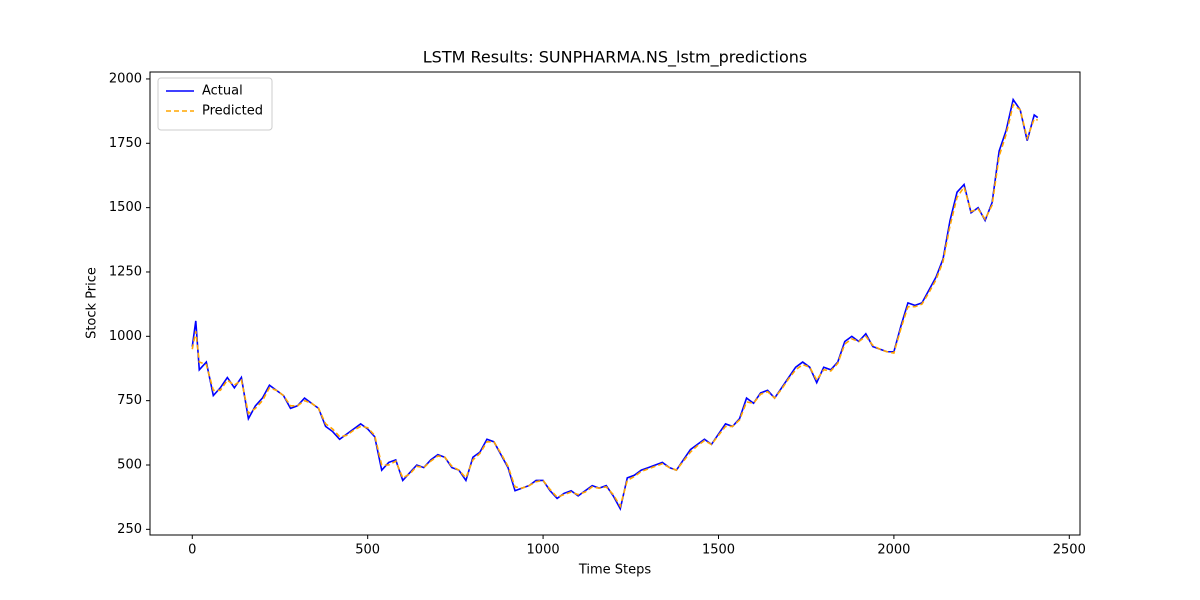  I want to click on x-tick-label: 500, so click(367, 550).